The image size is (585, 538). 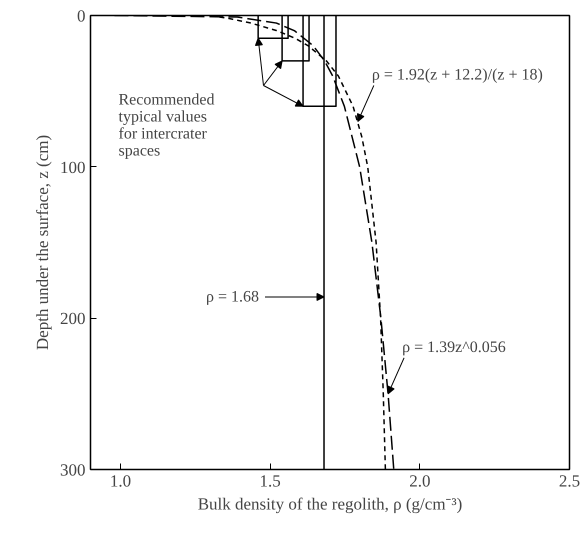 What do you see at coordinates (42, 242) in the screenshot?
I see `y-axis-title: Depth under the surface, z (cm)` at bounding box center [42, 242].